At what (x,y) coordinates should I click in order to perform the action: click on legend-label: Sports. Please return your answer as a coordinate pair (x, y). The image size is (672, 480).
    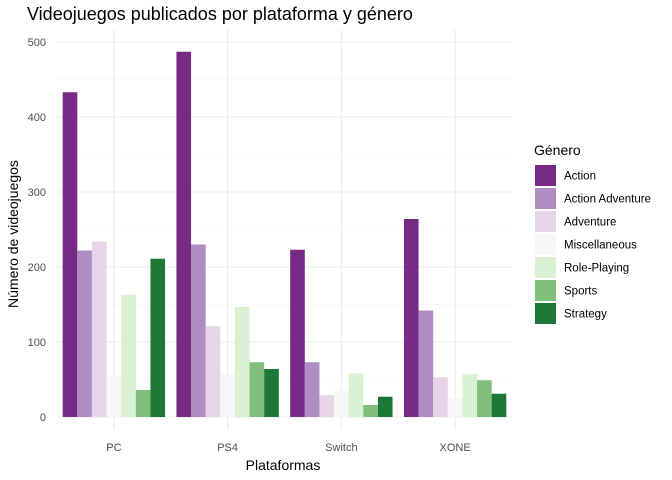
    Looking at the image, I should click on (580, 292).